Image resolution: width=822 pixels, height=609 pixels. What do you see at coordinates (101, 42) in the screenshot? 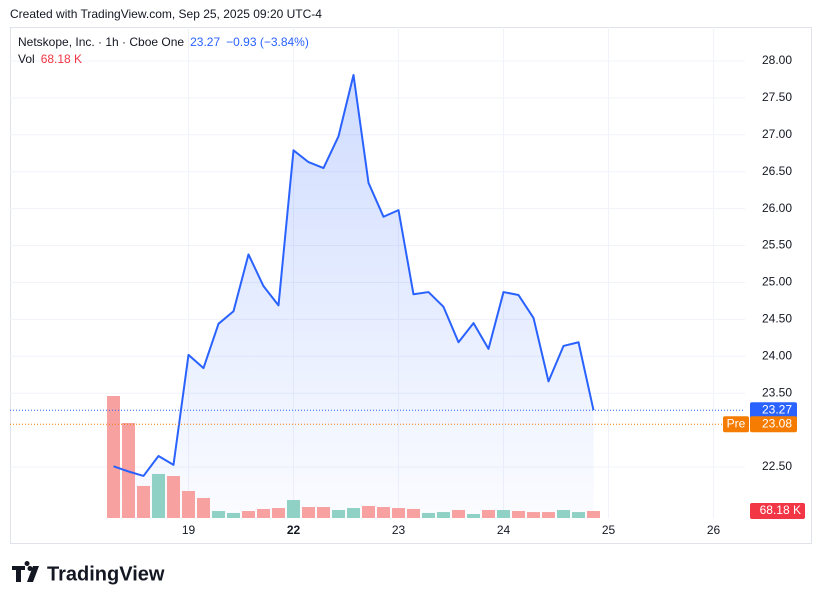
I see `symbol-title: Netskope, Inc. · 1h · Cboe One` at bounding box center [101, 42].